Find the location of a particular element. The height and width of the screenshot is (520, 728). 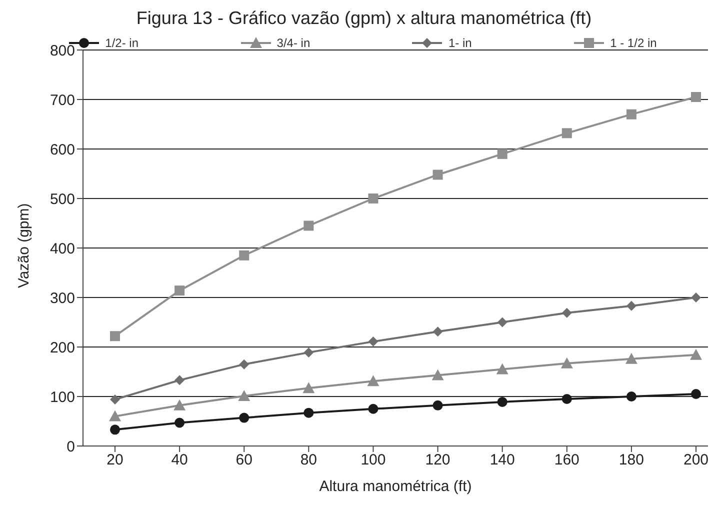

legend-label: 3/4- in is located at coordinates (293, 43).